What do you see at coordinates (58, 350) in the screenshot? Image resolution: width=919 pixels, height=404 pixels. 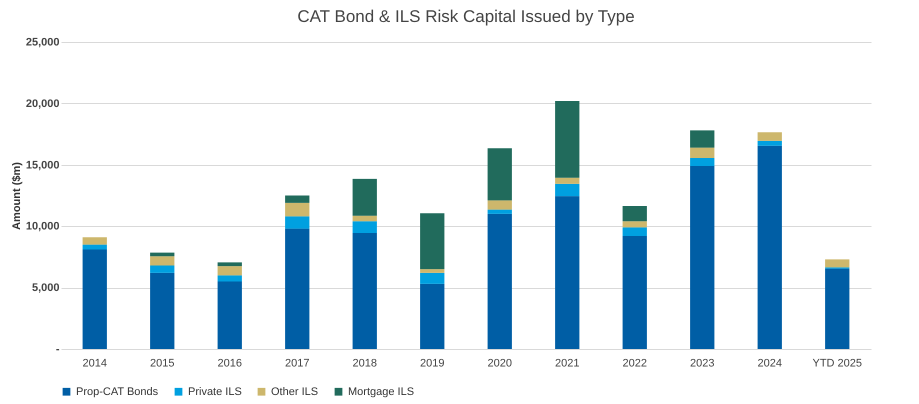 I see `y-tick-label: -` at bounding box center [58, 350].